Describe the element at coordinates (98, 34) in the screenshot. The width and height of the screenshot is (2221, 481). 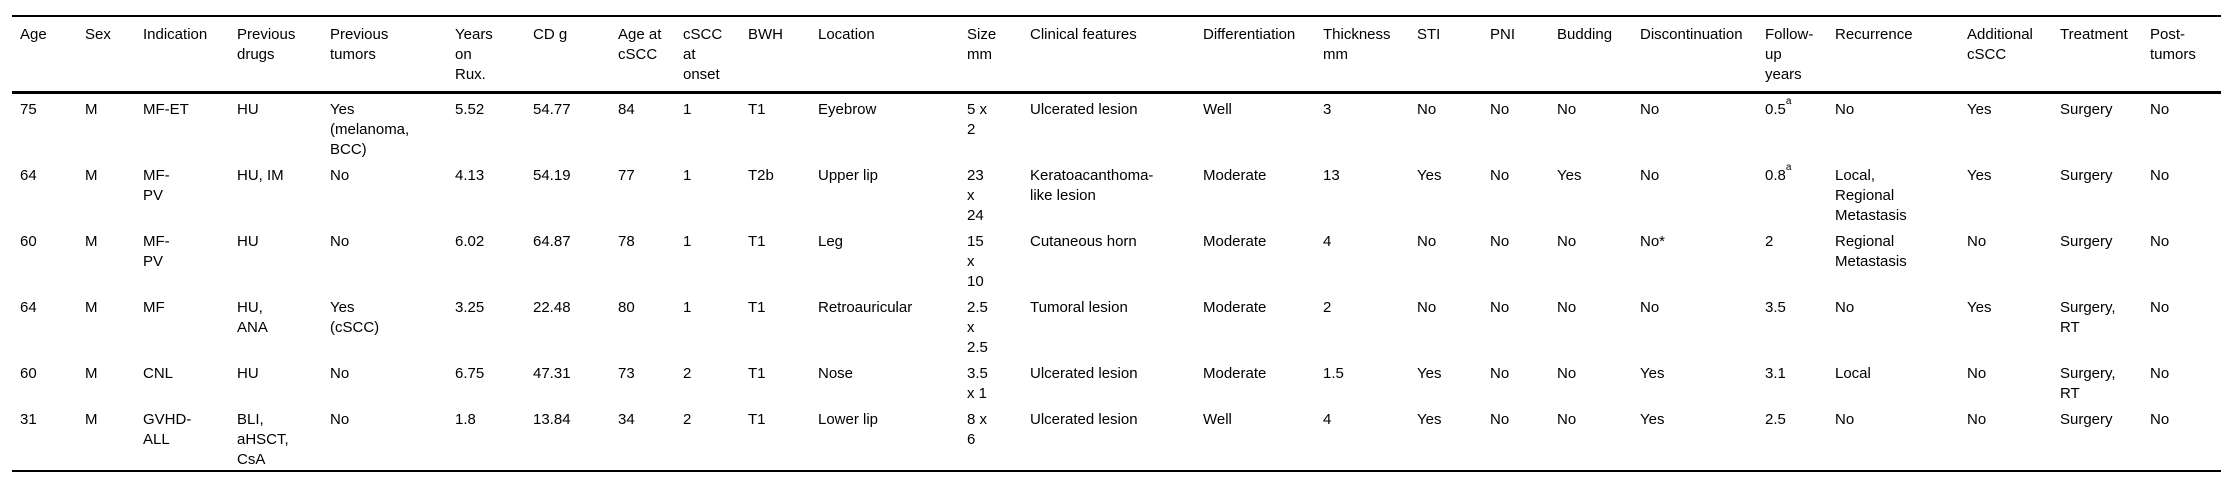
I see `column-header-sex: Sex` at that location.